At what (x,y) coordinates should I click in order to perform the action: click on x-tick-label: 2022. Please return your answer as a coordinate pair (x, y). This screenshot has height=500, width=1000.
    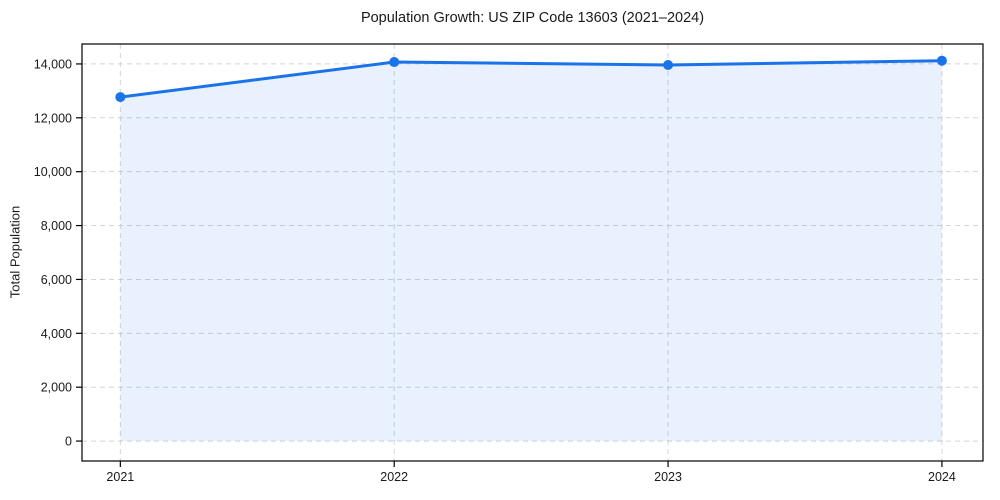
    Looking at the image, I should click on (394, 477).